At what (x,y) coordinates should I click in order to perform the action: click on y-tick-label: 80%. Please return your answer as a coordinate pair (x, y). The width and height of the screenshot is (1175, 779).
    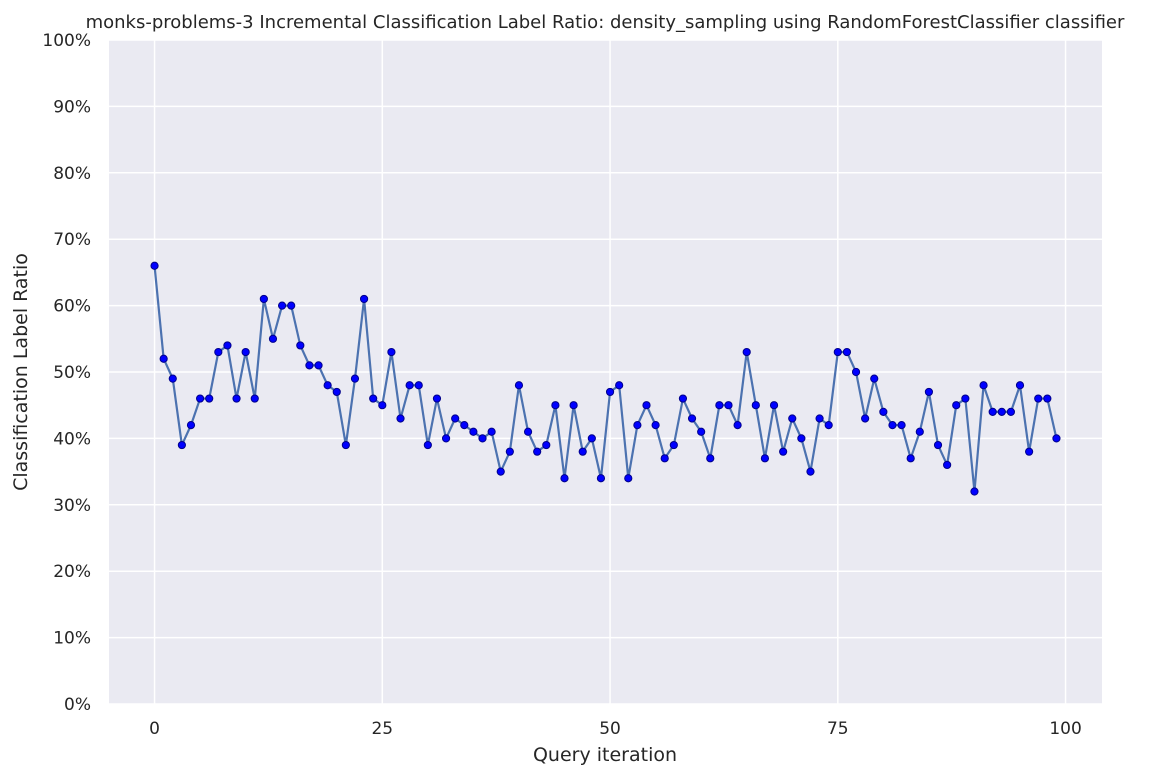
    Looking at the image, I should click on (72, 174).